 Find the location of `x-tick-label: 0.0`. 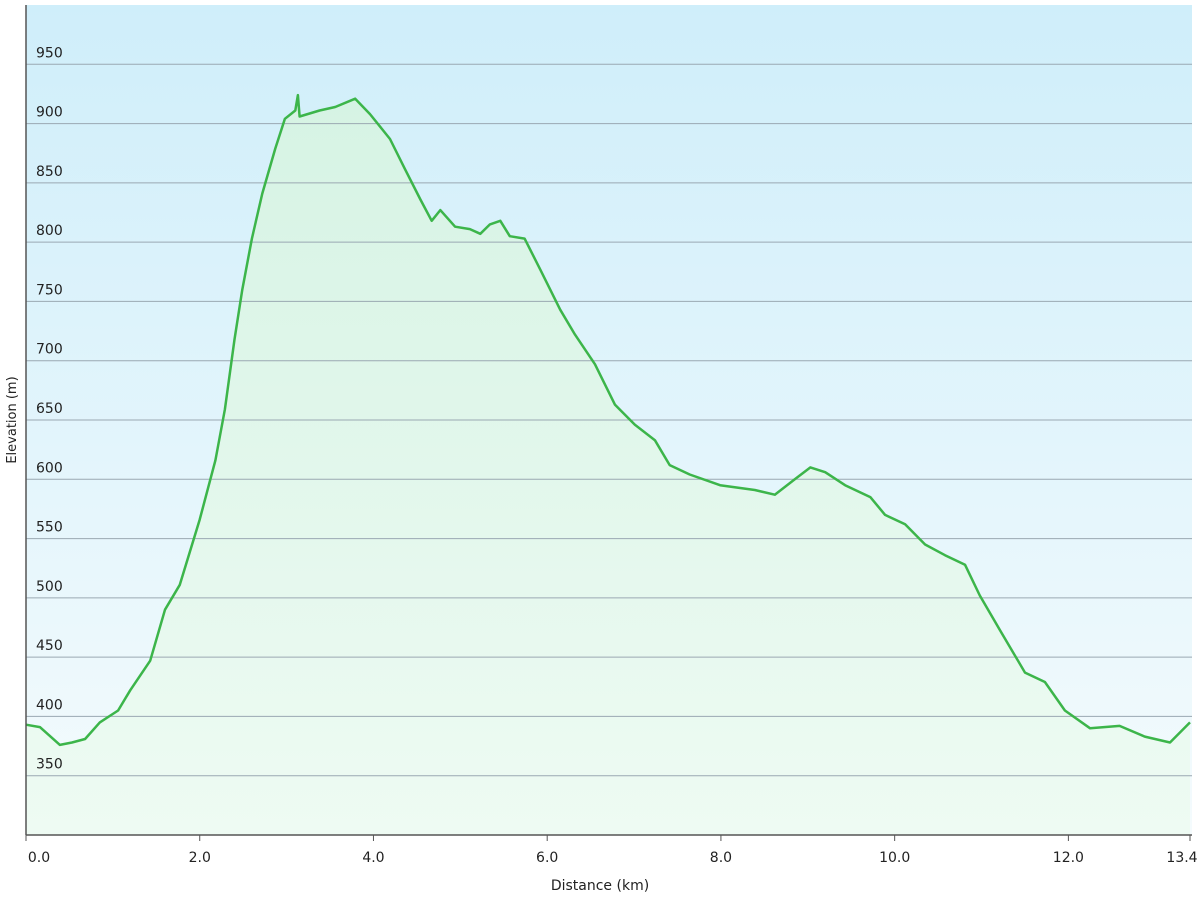

x-tick-label: 0.0 is located at coordinates (39, 858).